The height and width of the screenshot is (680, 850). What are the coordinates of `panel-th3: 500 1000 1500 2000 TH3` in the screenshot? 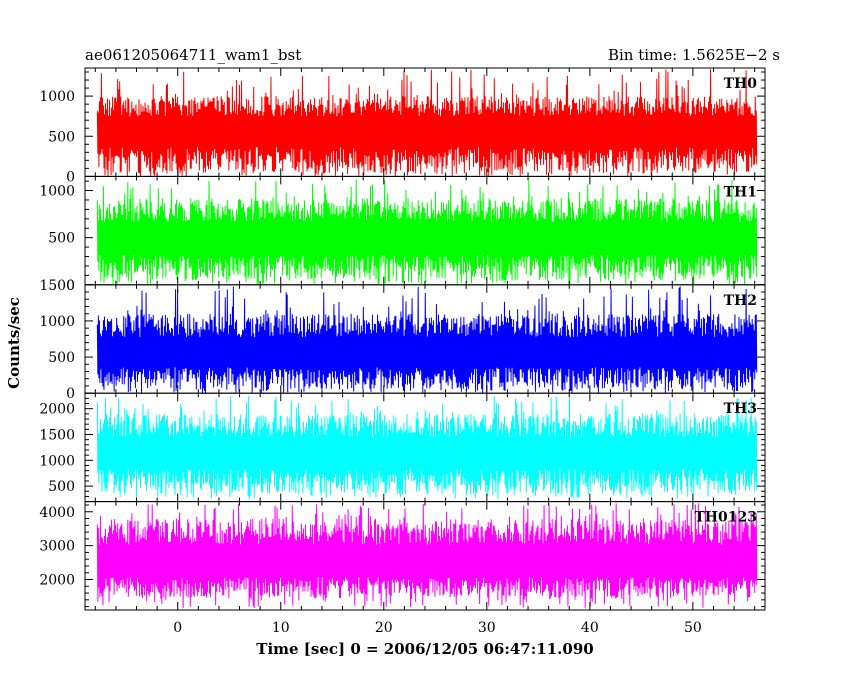 It's located at (402, 447).